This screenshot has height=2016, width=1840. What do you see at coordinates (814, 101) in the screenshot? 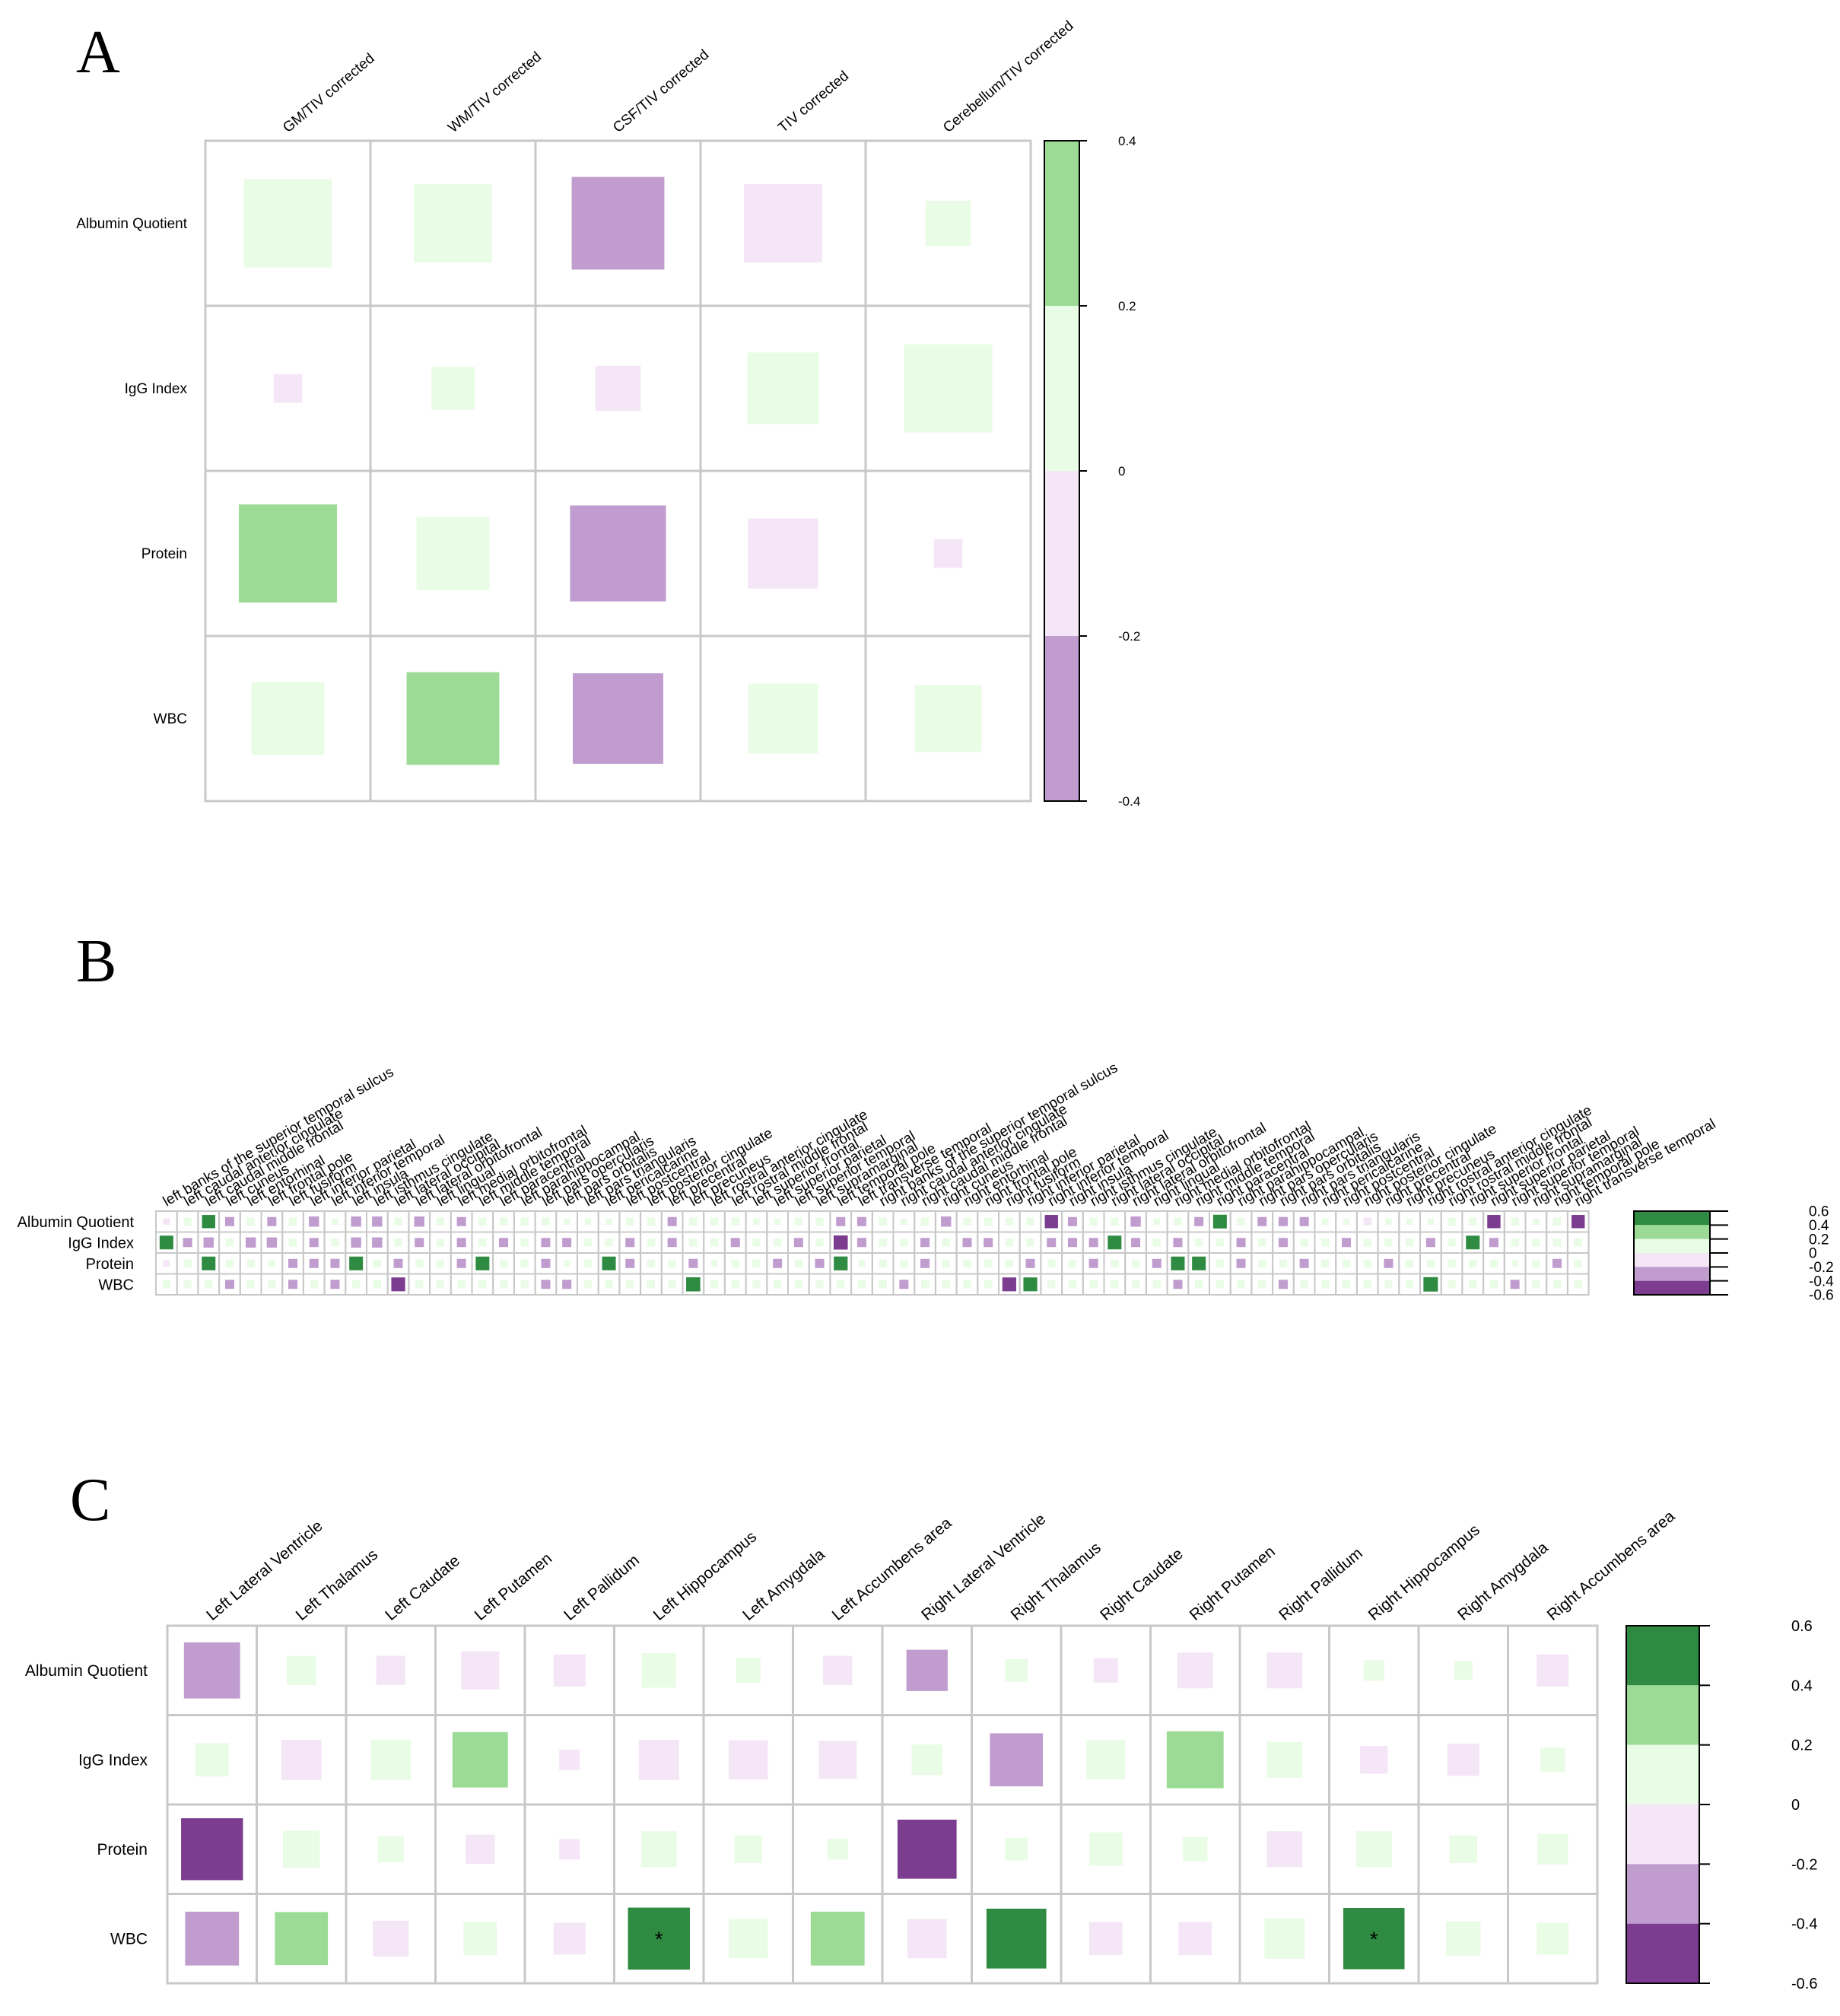
I see `column-label-tiv-corrected: TIV corrected` at bounding box center [814, 101].